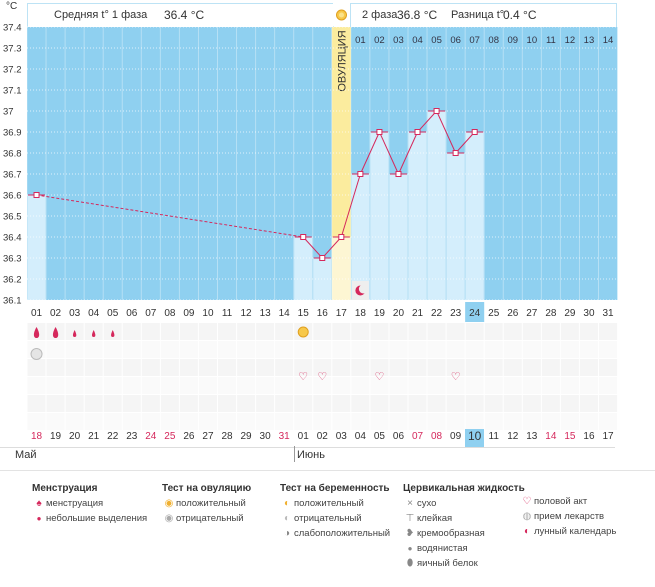 The width and height of the screenshot is (655, 587). I want to click on moon-icon: ◐, so click(527, 531).